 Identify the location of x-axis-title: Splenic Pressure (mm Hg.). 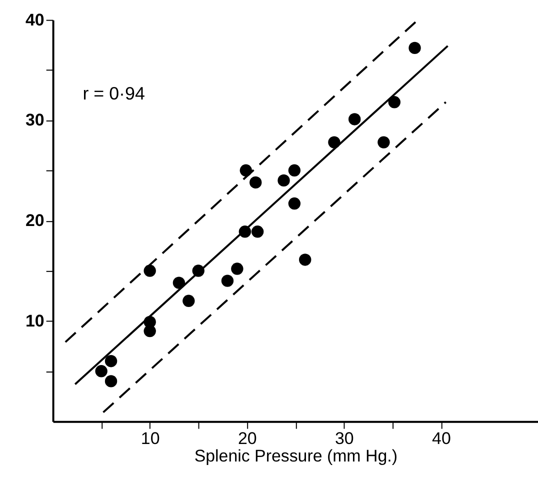
(296, 456).